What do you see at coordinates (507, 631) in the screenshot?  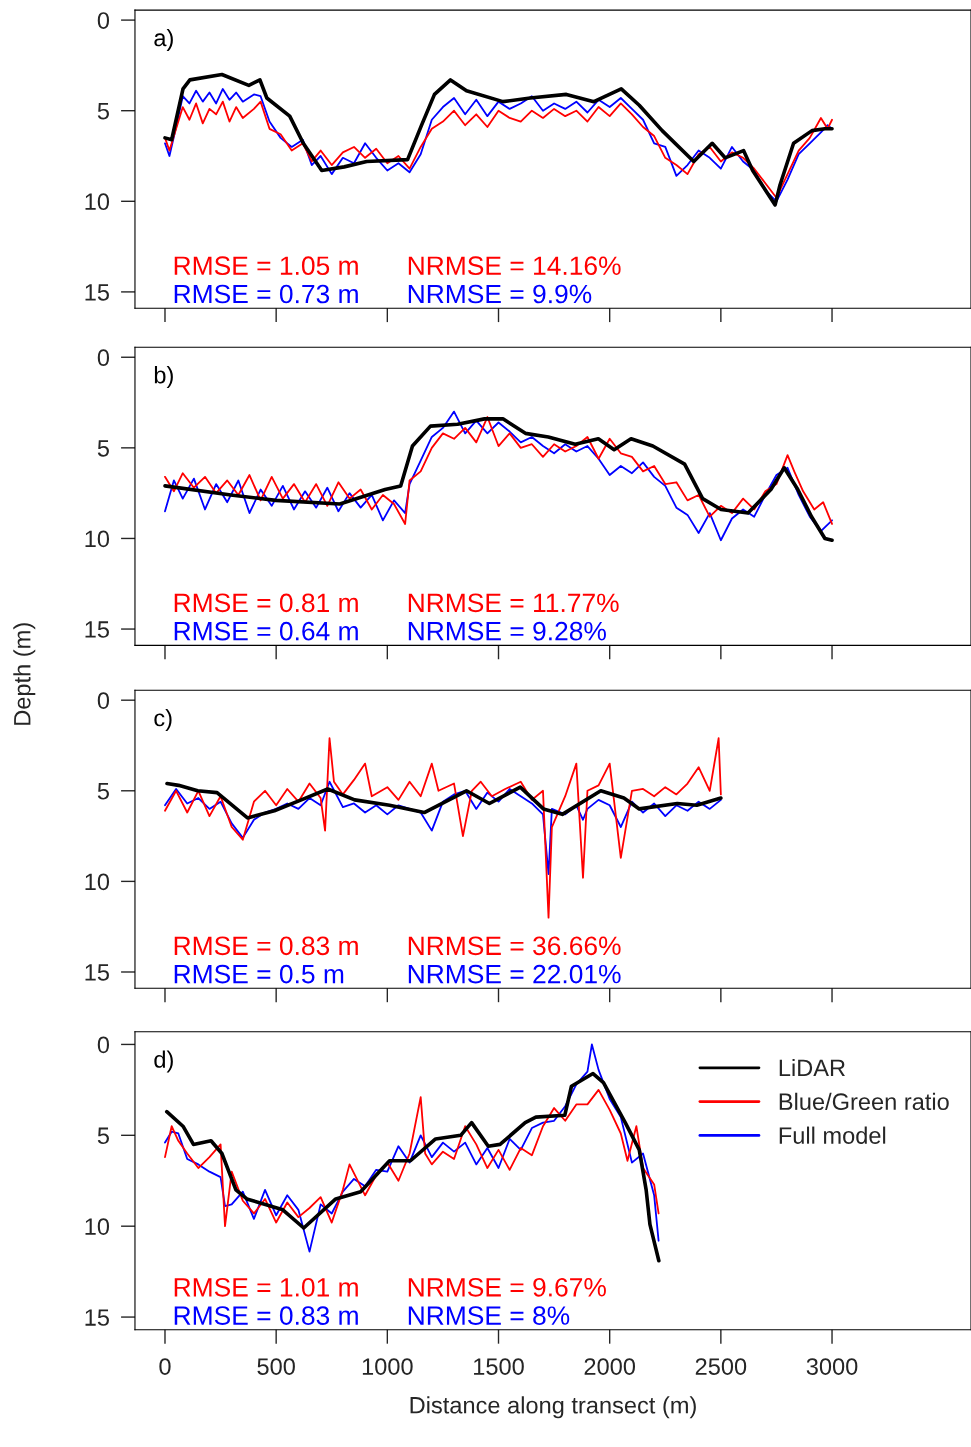 I see `annotation: NRMSE = 9.28%` at bounding box center [507, 631].